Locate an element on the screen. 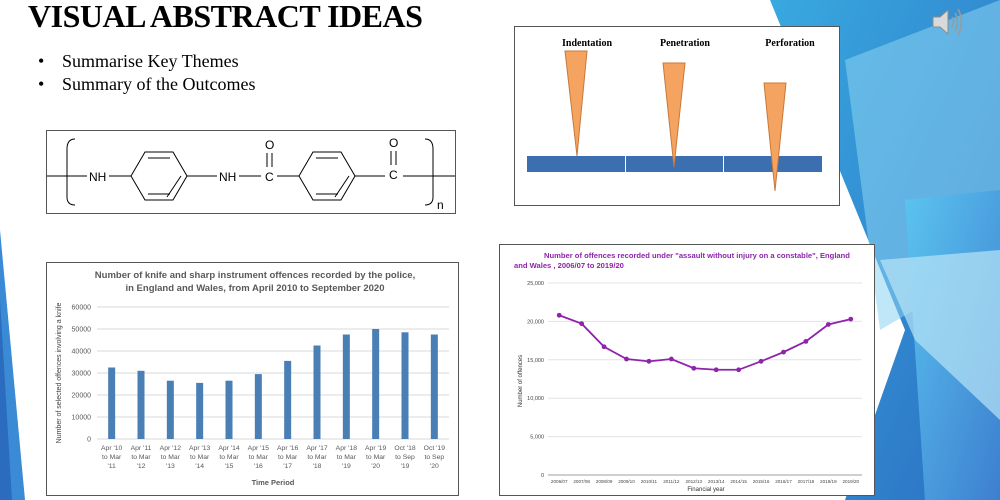 The width and height of the screenshot is (1000, 500). perforation-label: Perforation is located at coordinates (790, 43).